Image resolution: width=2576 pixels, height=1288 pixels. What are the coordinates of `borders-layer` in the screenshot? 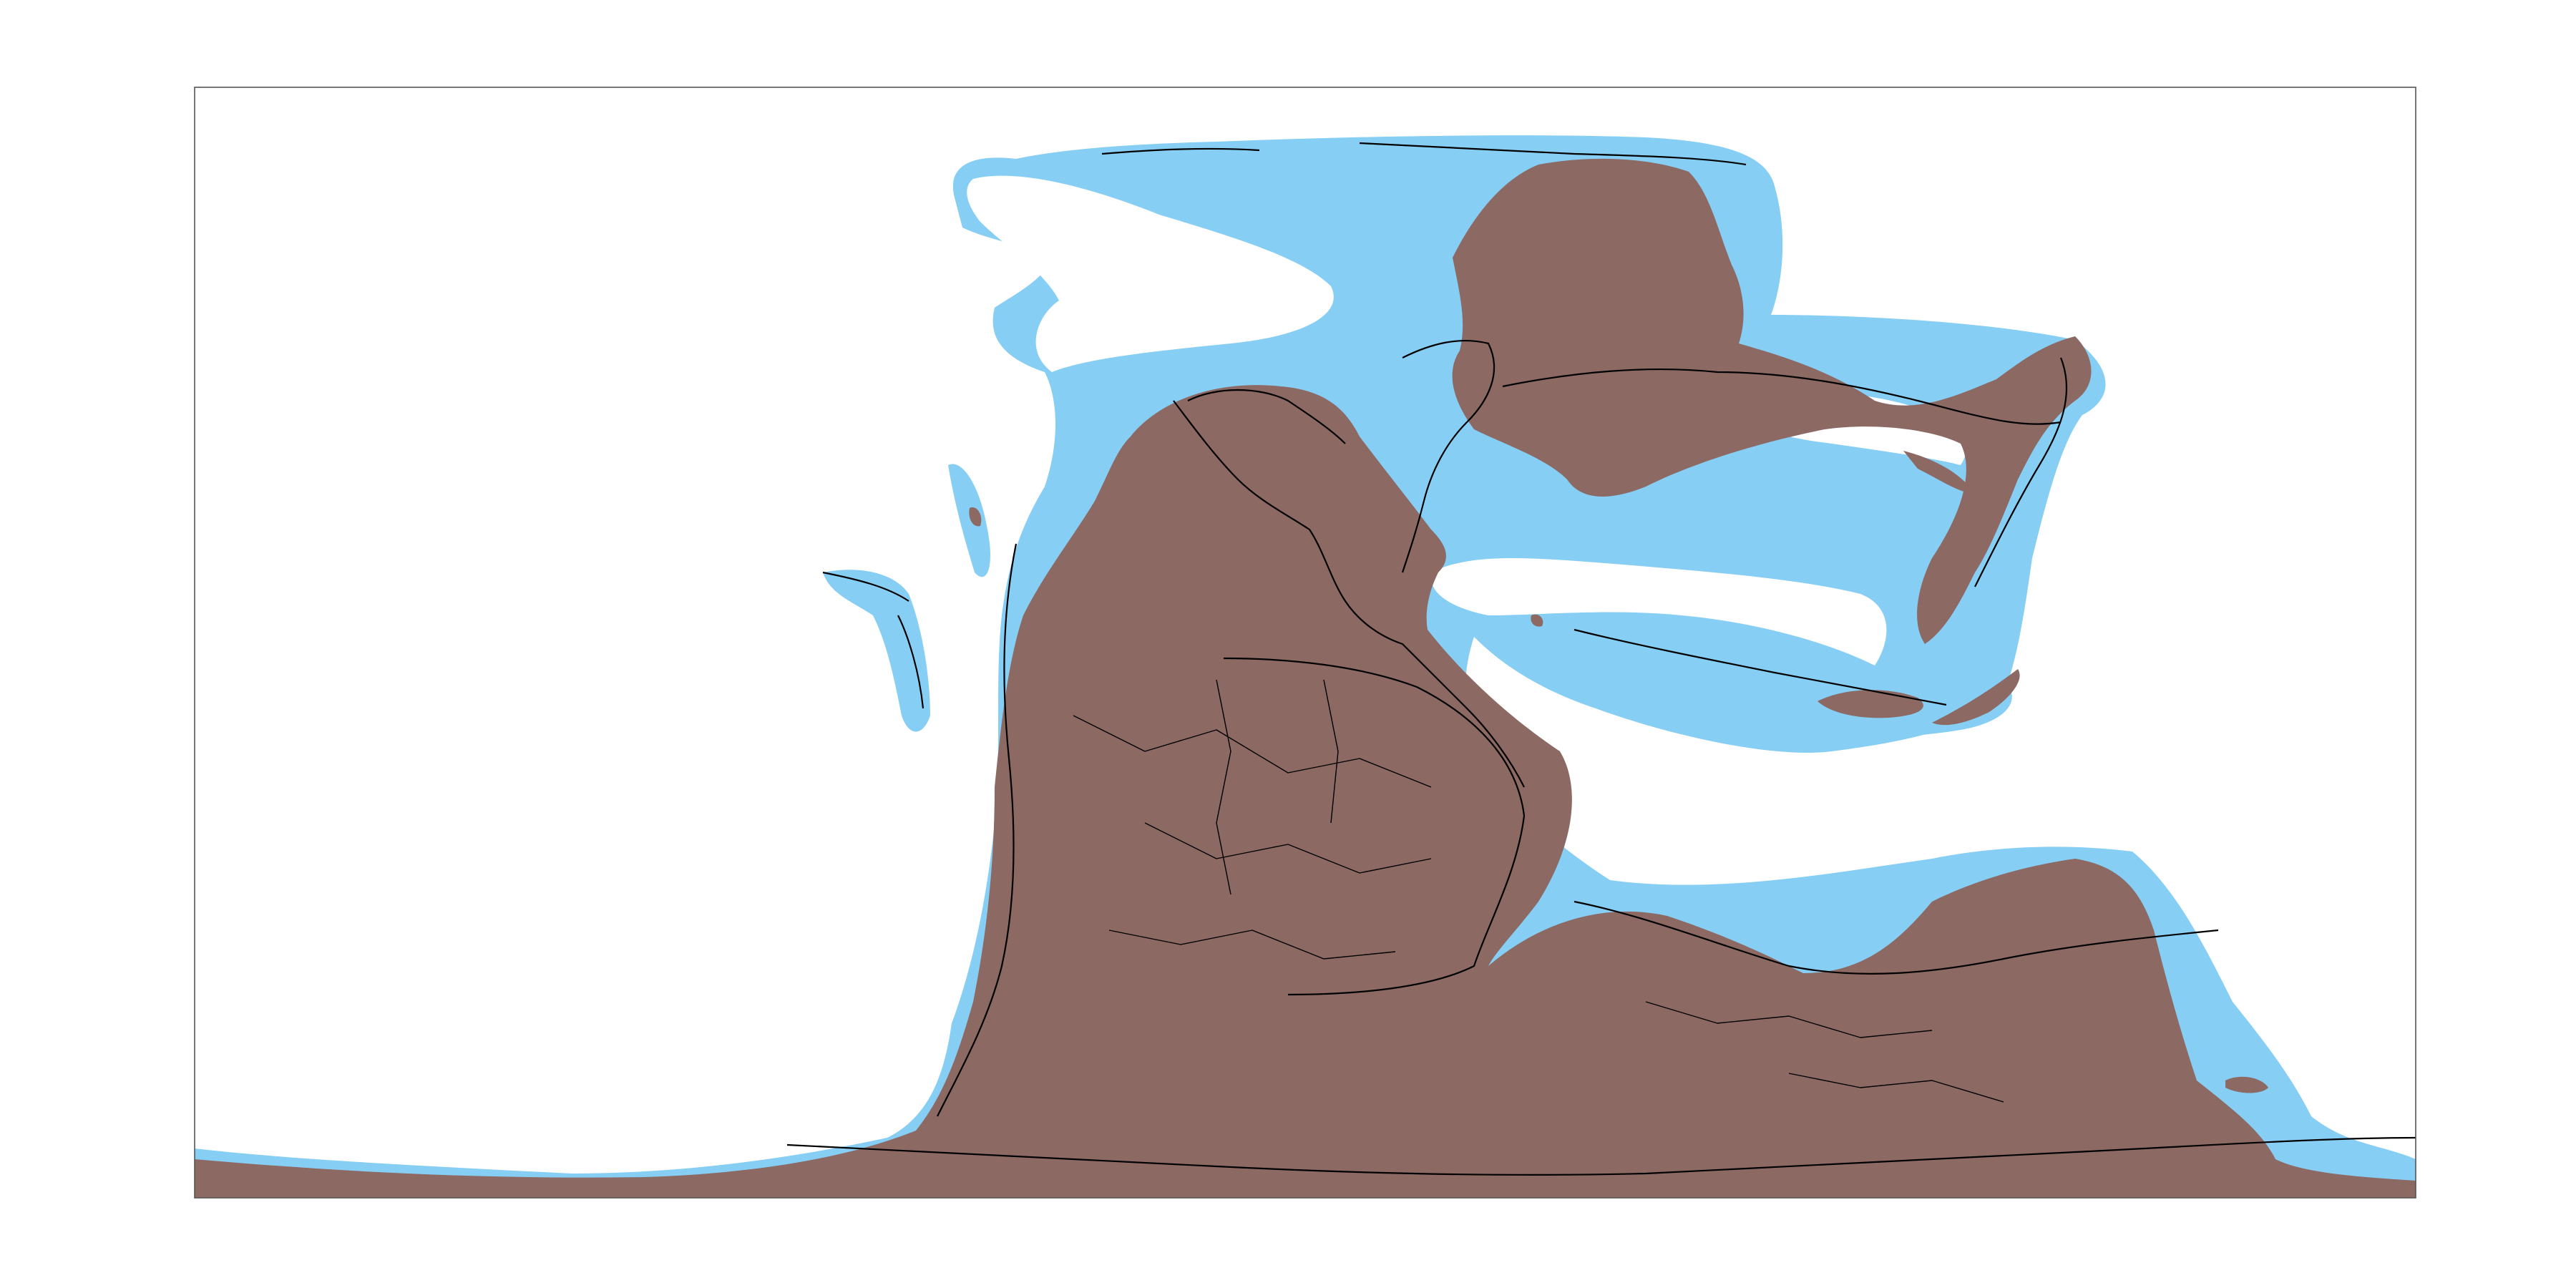 It's located at (1538, 891).